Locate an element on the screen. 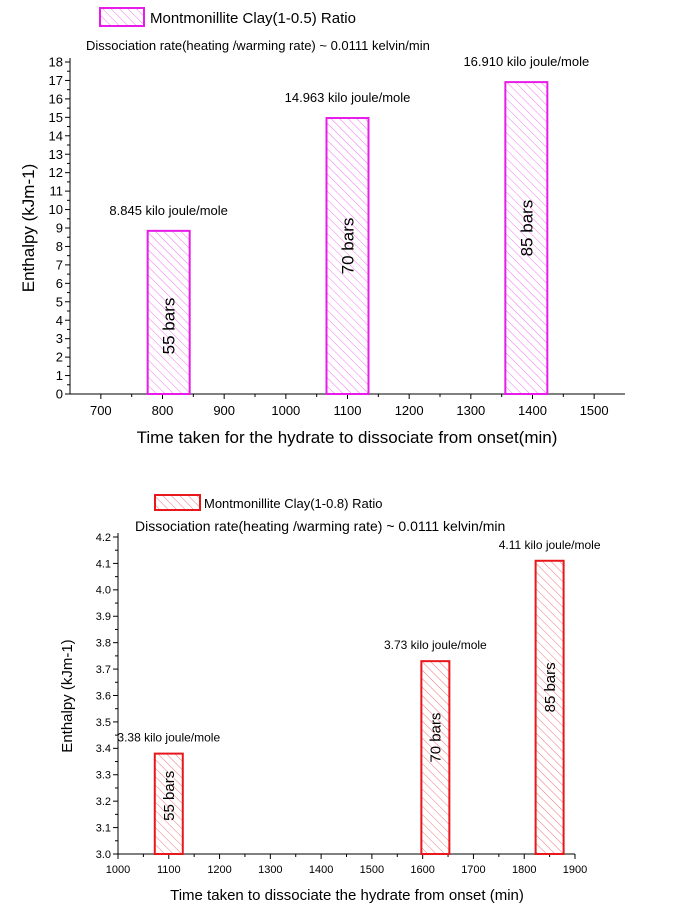 The height and width of the screenshot is (908, 679). y-tick-label: 15 is located at coordinates (56, 117).